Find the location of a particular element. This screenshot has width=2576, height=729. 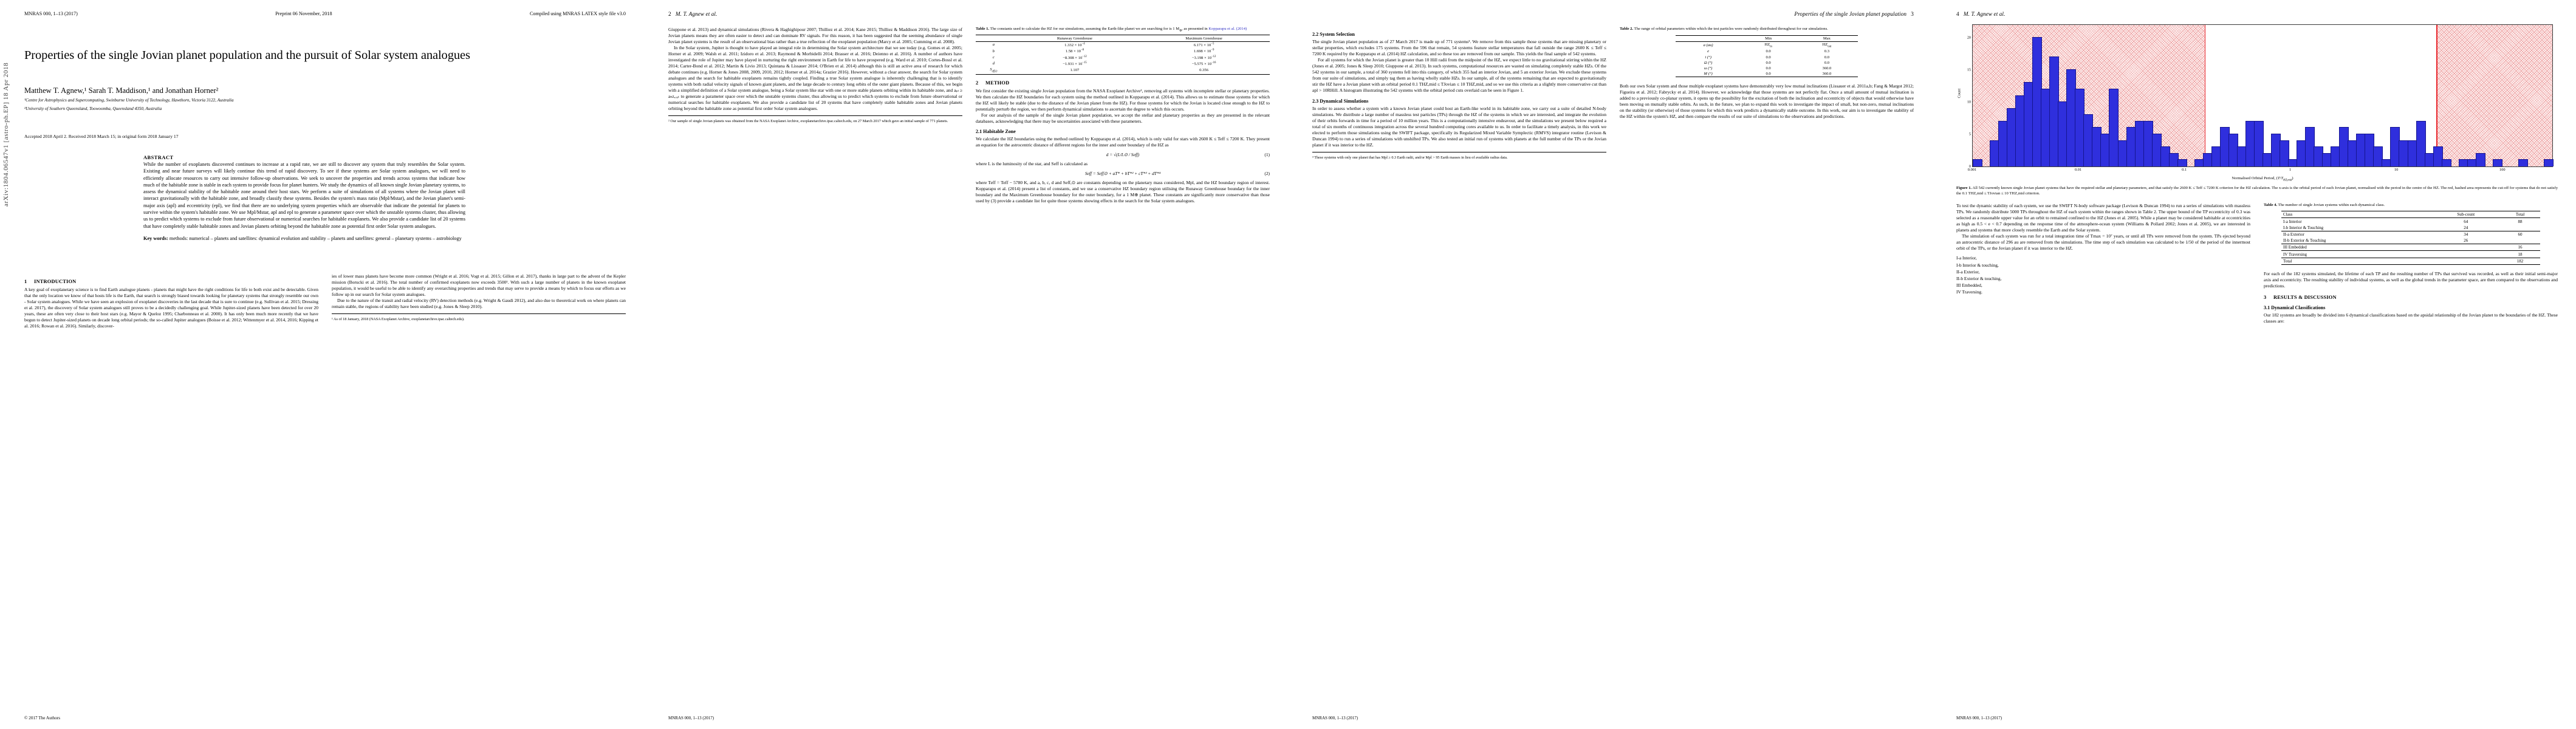

table4-col-class: Class is located at coordinates (2288, 215).